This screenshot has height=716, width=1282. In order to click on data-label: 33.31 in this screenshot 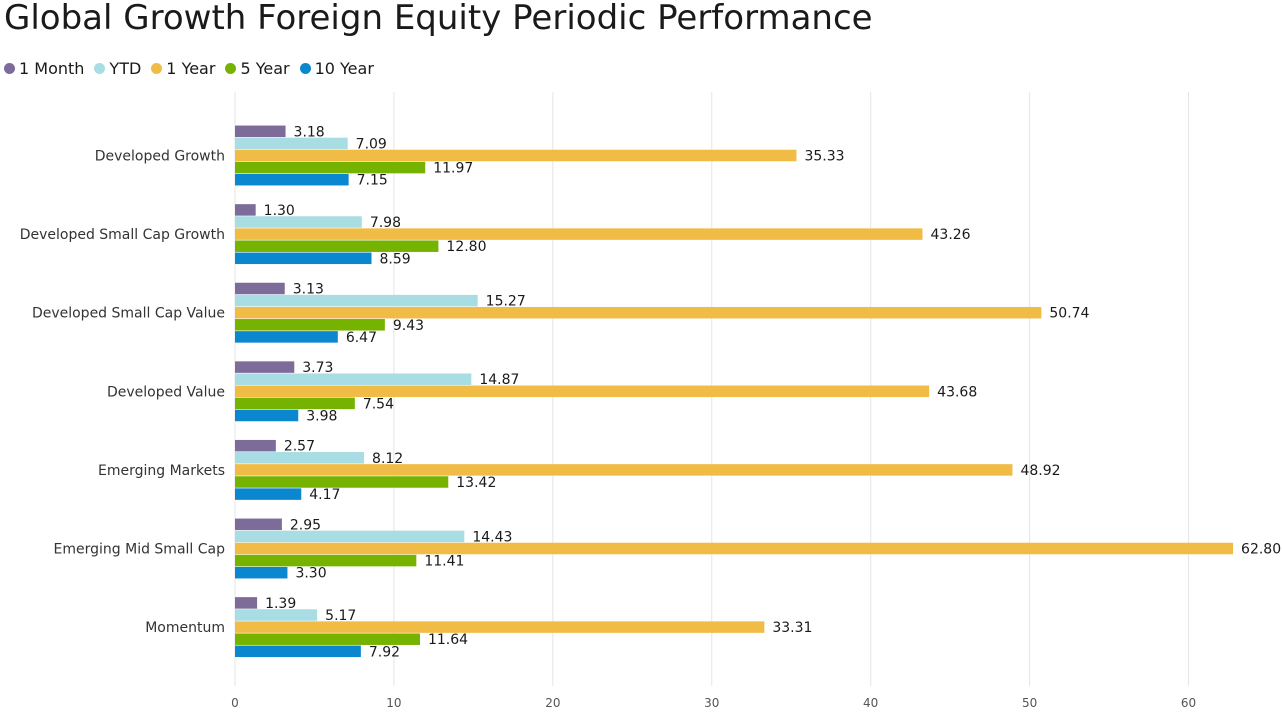, I will do `click(792, 628)`.